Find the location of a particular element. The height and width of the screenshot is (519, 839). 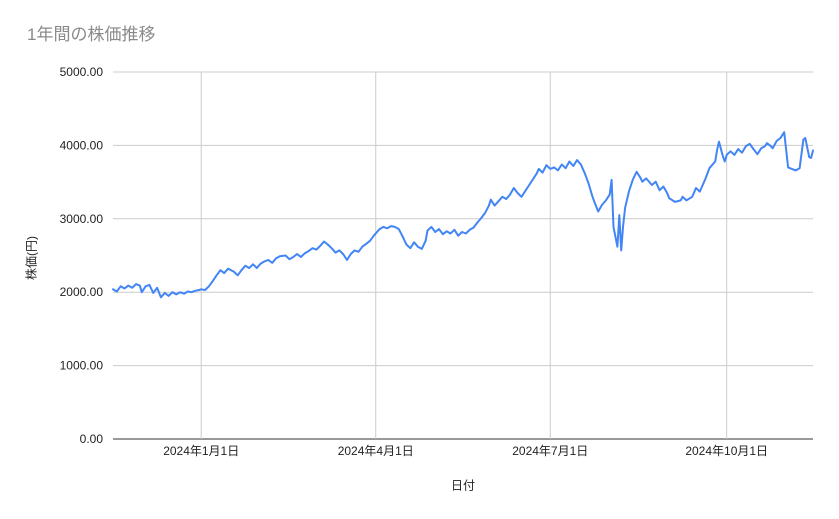

y-tick-label: 5000.00 is located at coordinates (82, 72).